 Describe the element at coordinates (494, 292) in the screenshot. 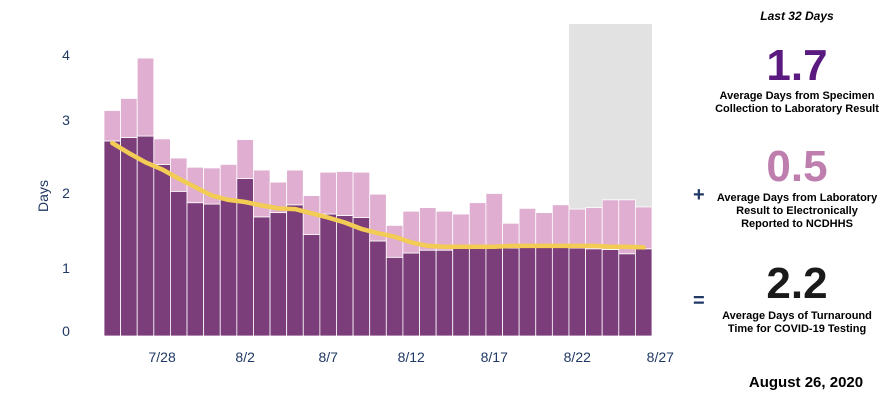

I see `bar-collection-to-result-8/17` at that location.